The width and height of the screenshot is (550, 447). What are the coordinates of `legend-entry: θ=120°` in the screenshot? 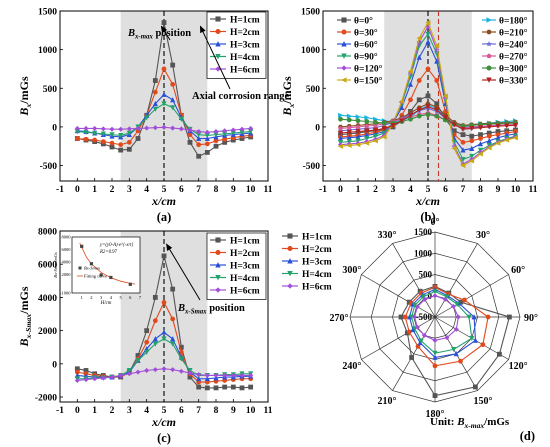 It's located at (368, 69).